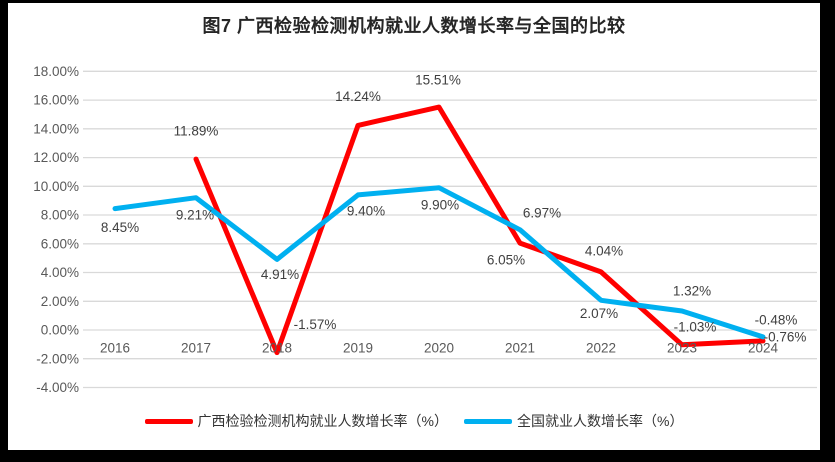 The width and height of the screenshot is (835, 462). Describe the element at coordinates (520, 348) in the screenshot. I see `x-tick-label: 2021` at that location.